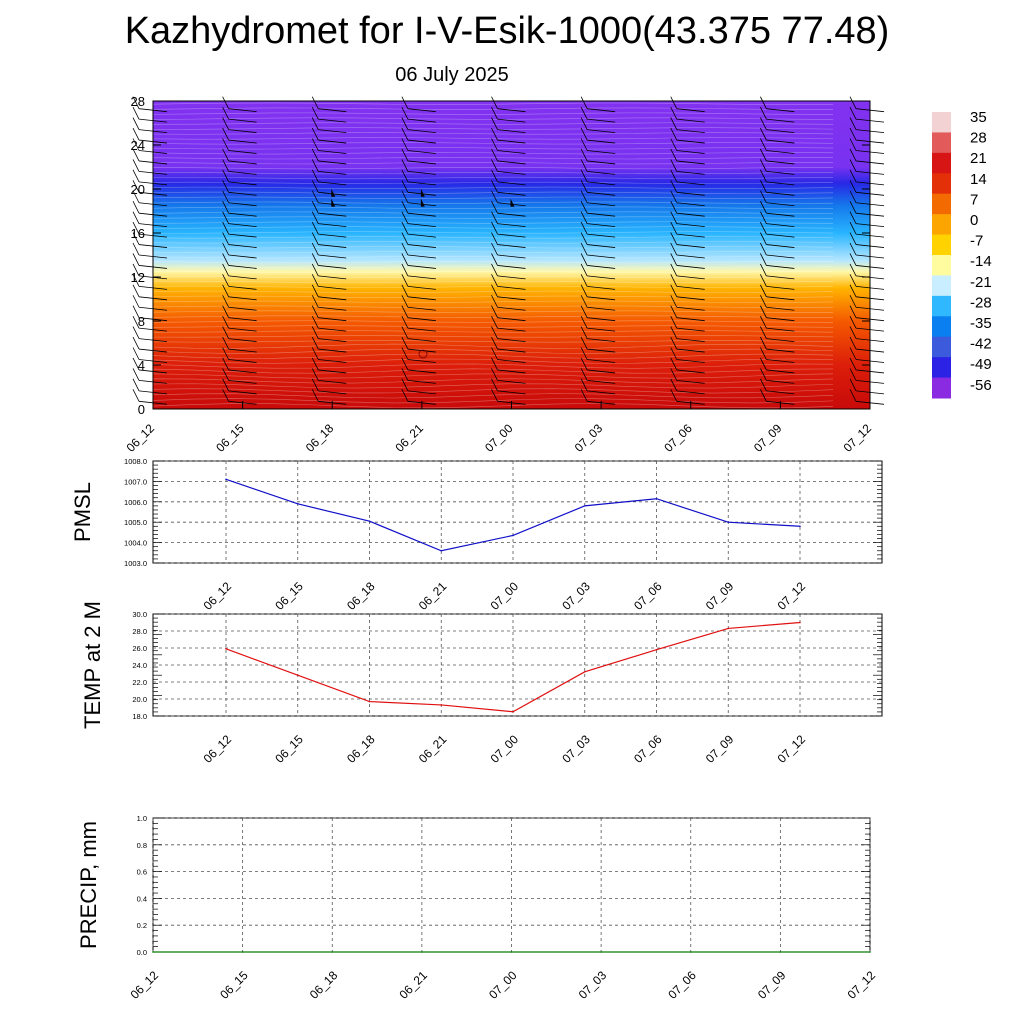 This screenshot has height=1024, width=1024. What do you see at coordinates (423, 354) in the screenshot?
I see `calm-wind-marker` at bounding box center [423, 354].